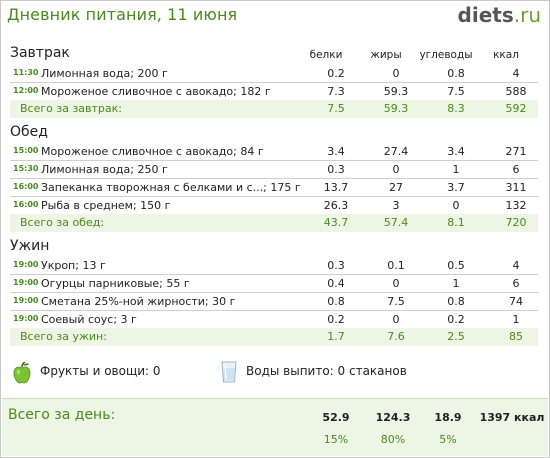 The width and height of the screenshot is (550, 458). What do you see at coordinates (448, 417) in the screenshot?
I see `day-carbs: 18.9` at bounding box center [448, 417].